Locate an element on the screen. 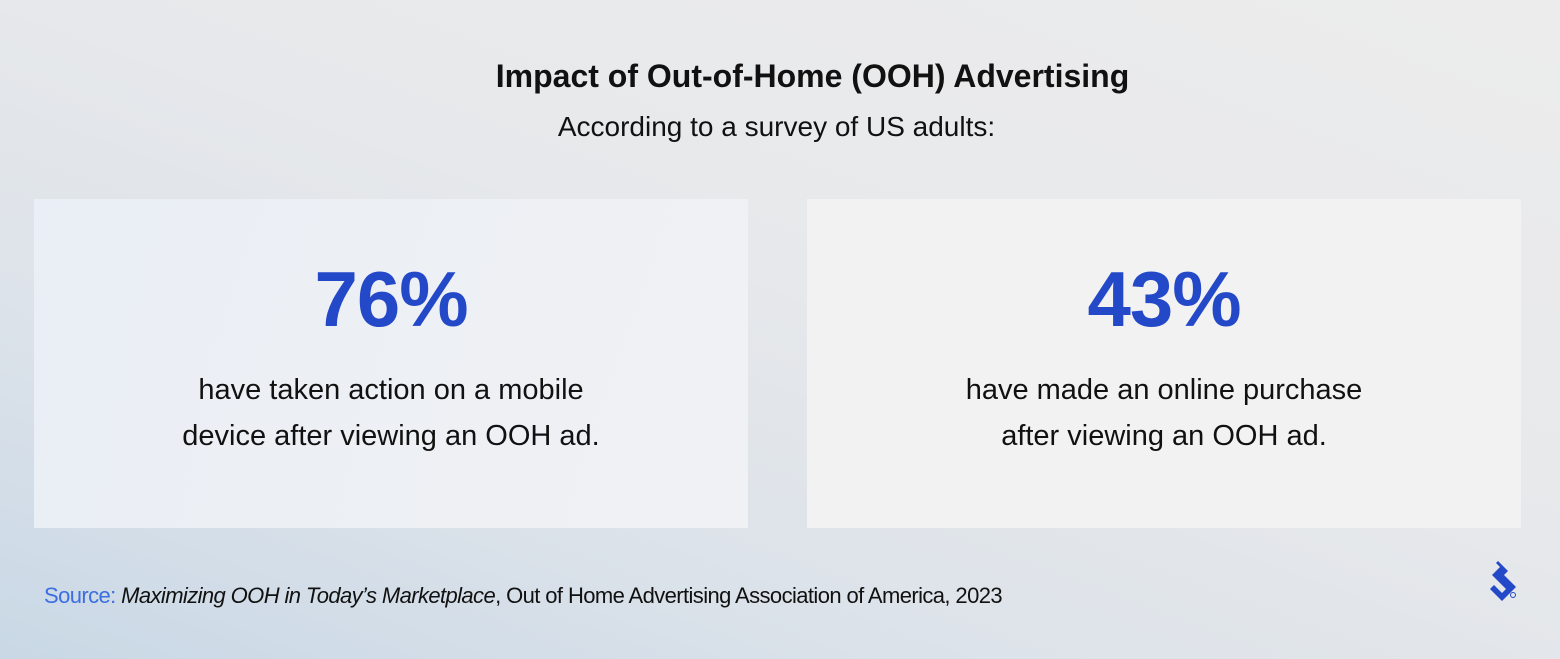 The image size is (1560, 659). stat-value: 43% is located at coordinates (1164, 299).